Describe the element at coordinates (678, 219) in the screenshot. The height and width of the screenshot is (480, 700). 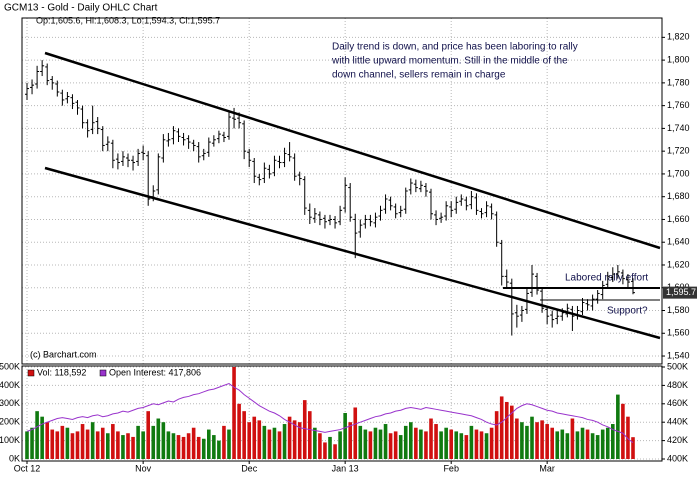
I see `y-tick-label: 1,660` at that location.